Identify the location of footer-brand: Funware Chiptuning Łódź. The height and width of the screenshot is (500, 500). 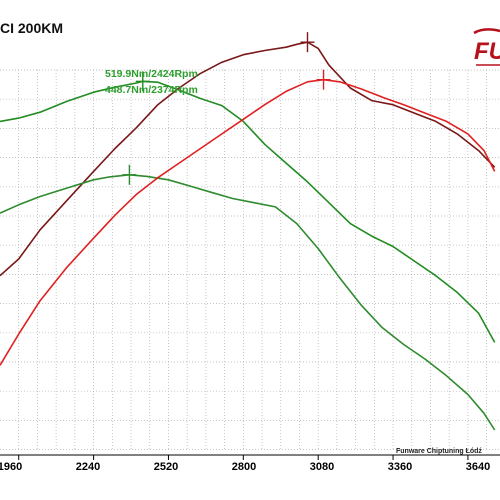
(439, 451).